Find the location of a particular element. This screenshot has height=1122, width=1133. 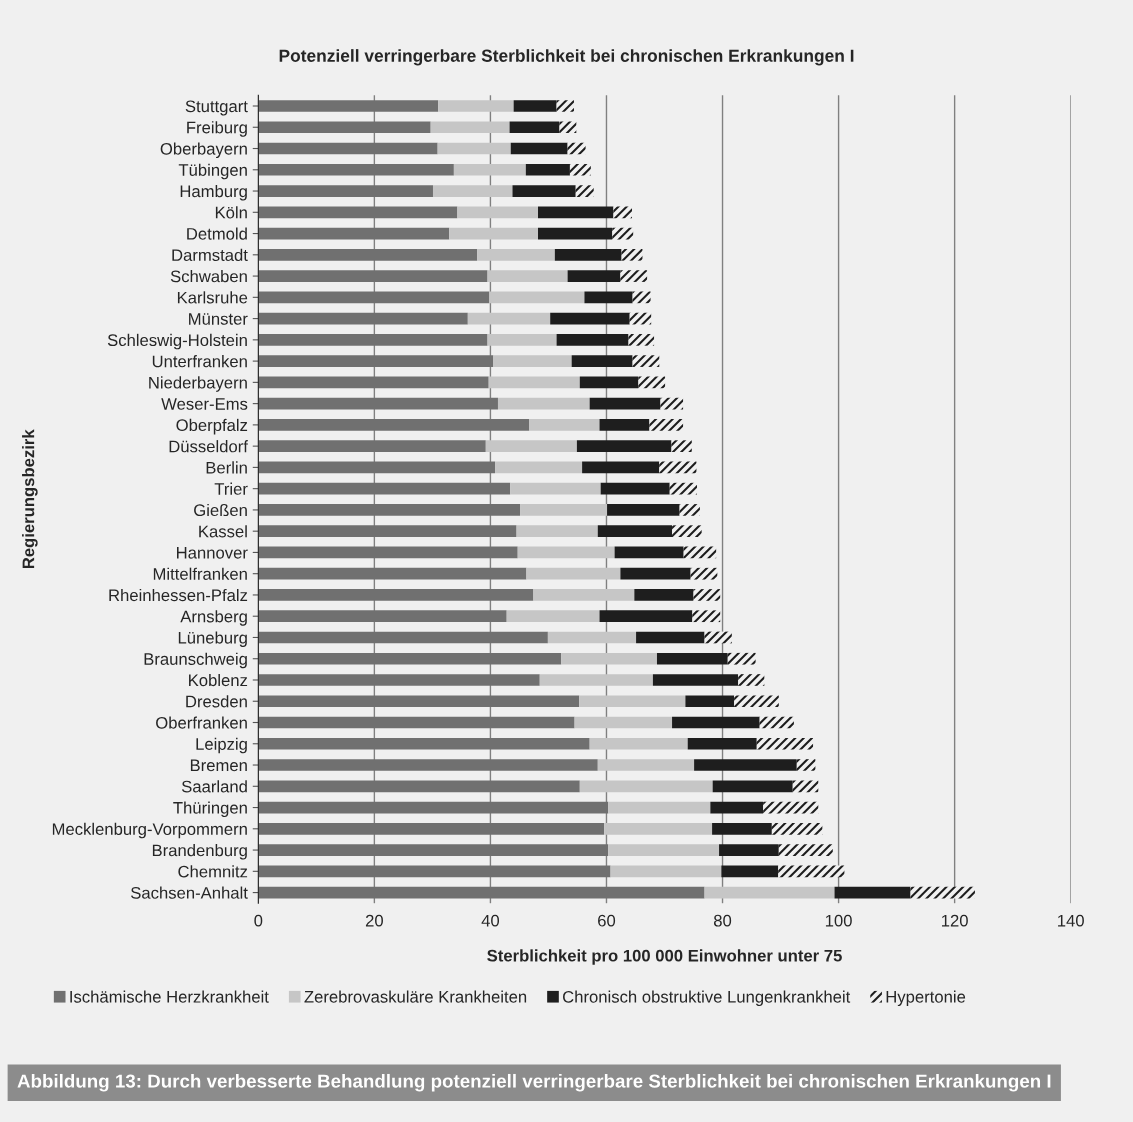

y-tick-label: Trier is located at coordinates (231, 488).